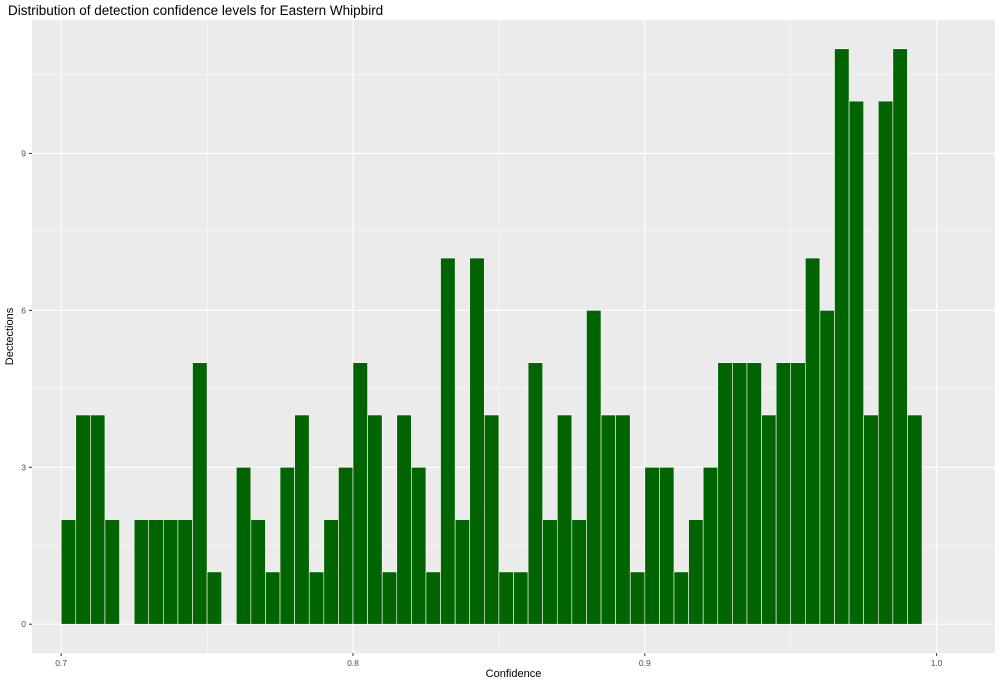 This screenshot has width=1000, height=685. Describe the element at coordinates (23, 467) in the screenshot. I see `y-tick-label: 3` at that location.